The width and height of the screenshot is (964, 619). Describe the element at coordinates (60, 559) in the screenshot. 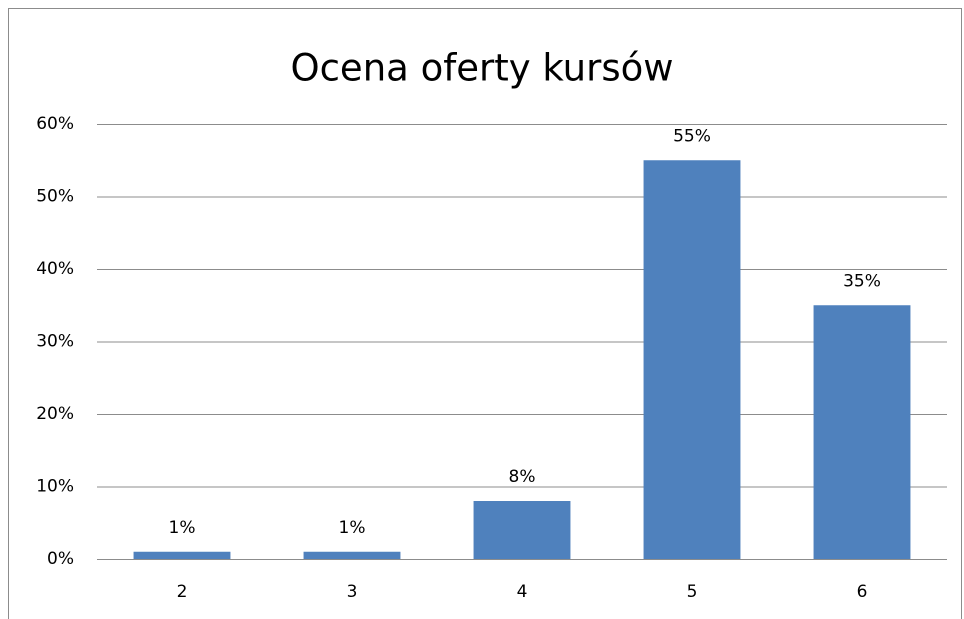

I see `y-tick-label: 0%` at that location.